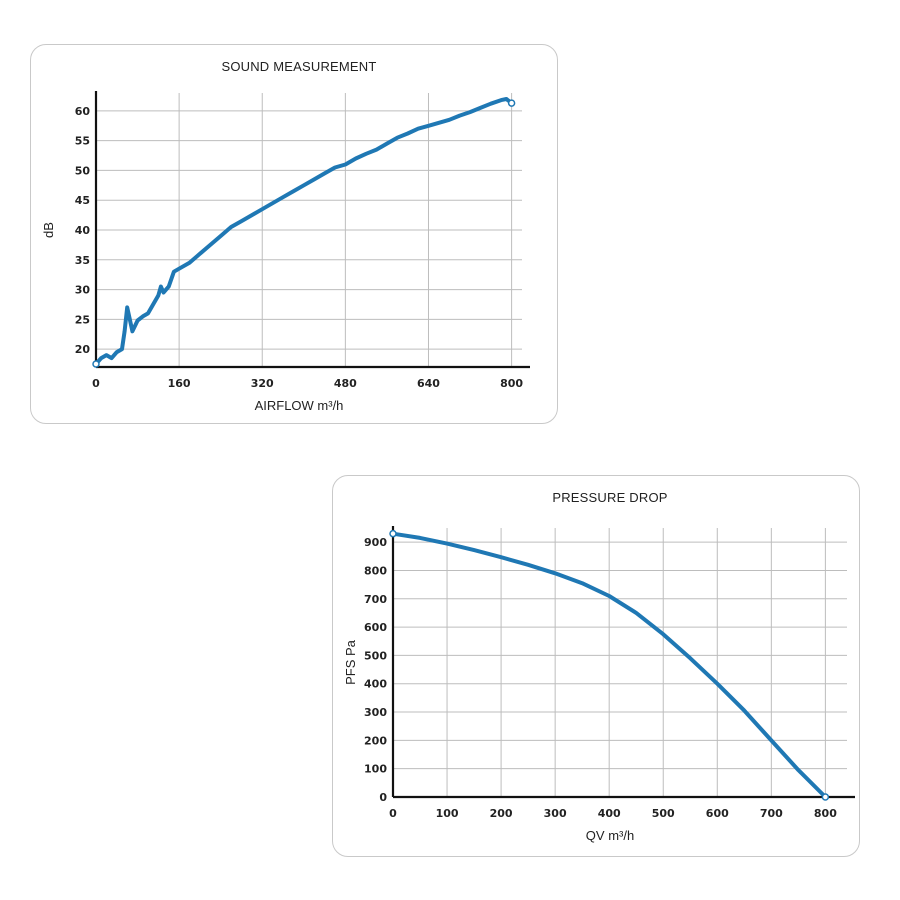 The width and height of the screenshot is (900, 900). I want to click on y-tick-label: 800, so click(375, 570).